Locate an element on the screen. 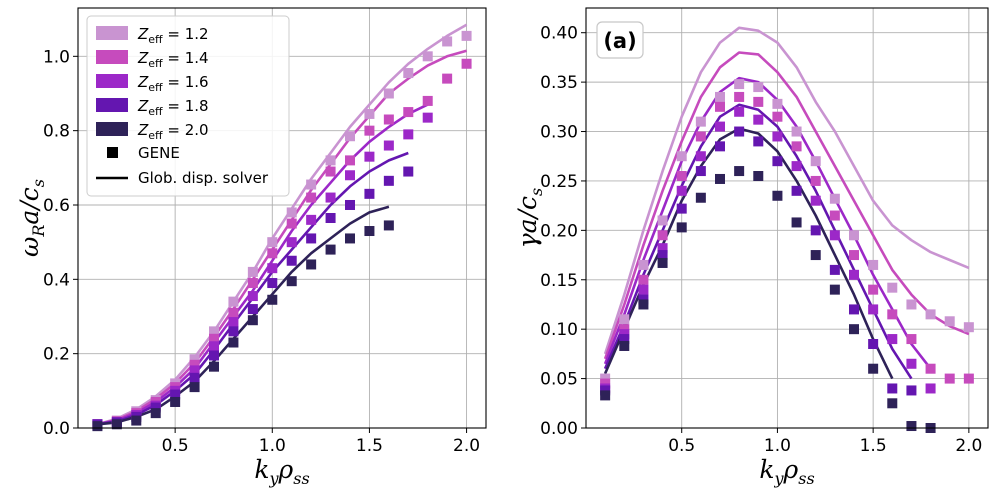  x-tick-label: 1.5 is located at coordinates (873, 446).